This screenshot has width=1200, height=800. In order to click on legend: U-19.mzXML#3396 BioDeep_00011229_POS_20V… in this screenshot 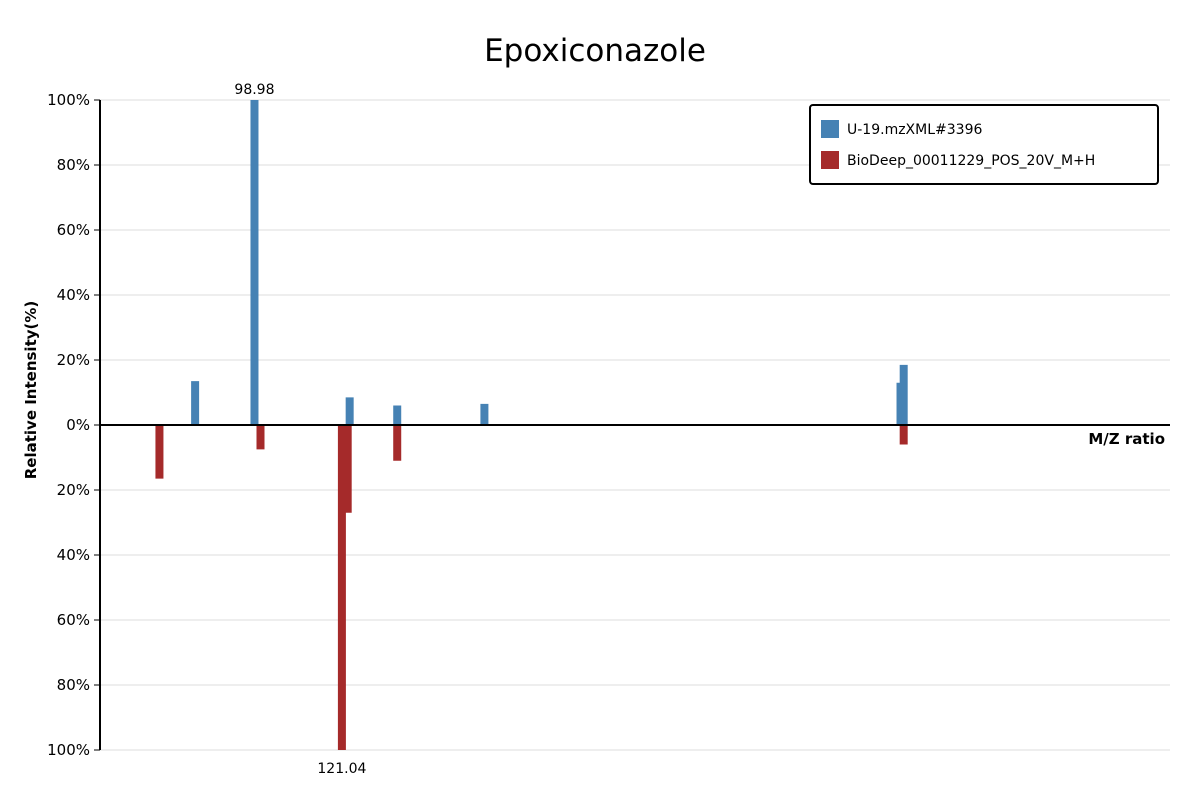, I will do `click(984, 144)`.